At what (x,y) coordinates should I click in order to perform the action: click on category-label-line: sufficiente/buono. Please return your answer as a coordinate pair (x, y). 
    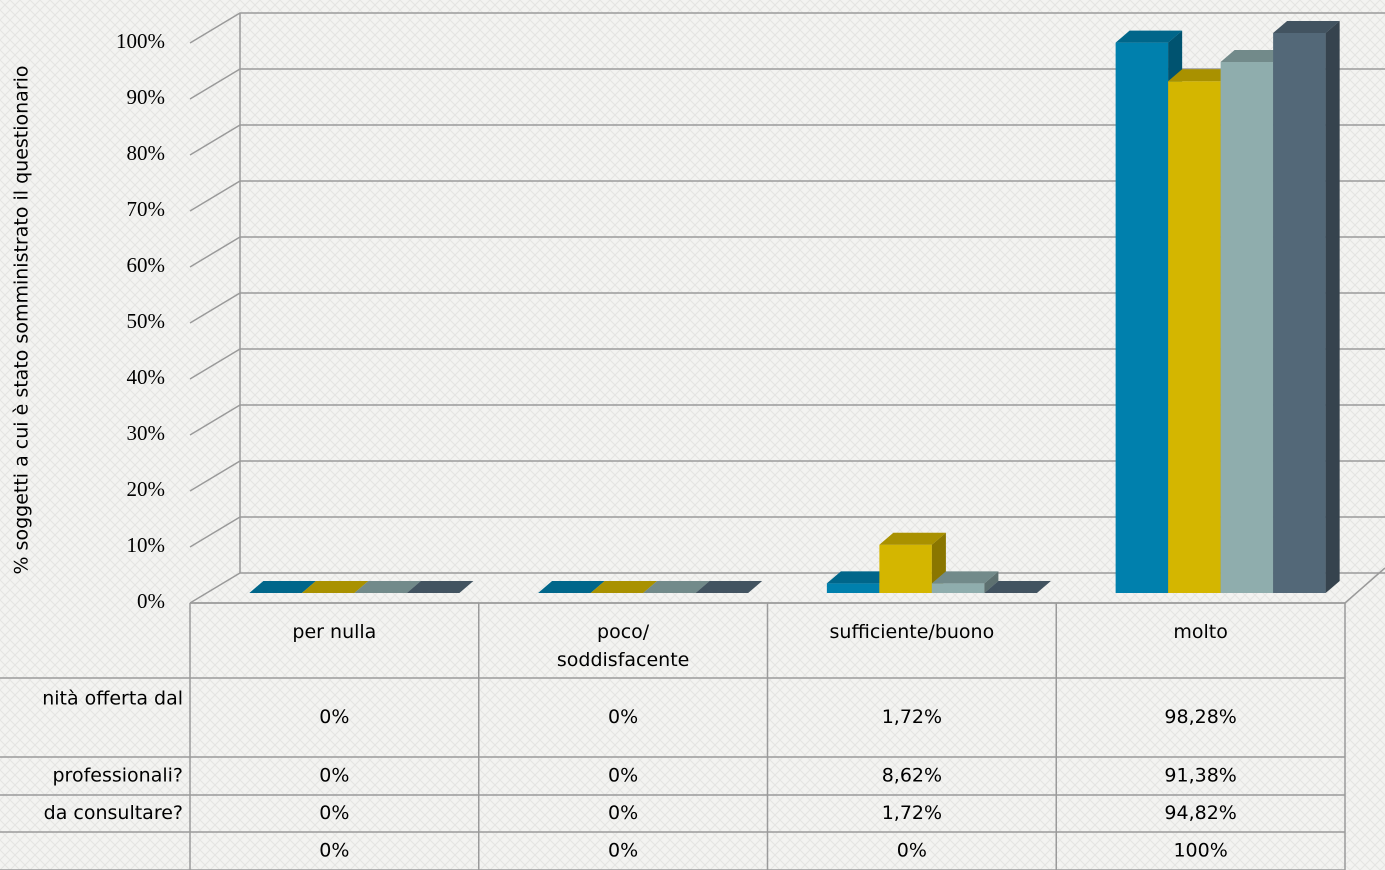
    Looking at the image, I should click on (912, 632).